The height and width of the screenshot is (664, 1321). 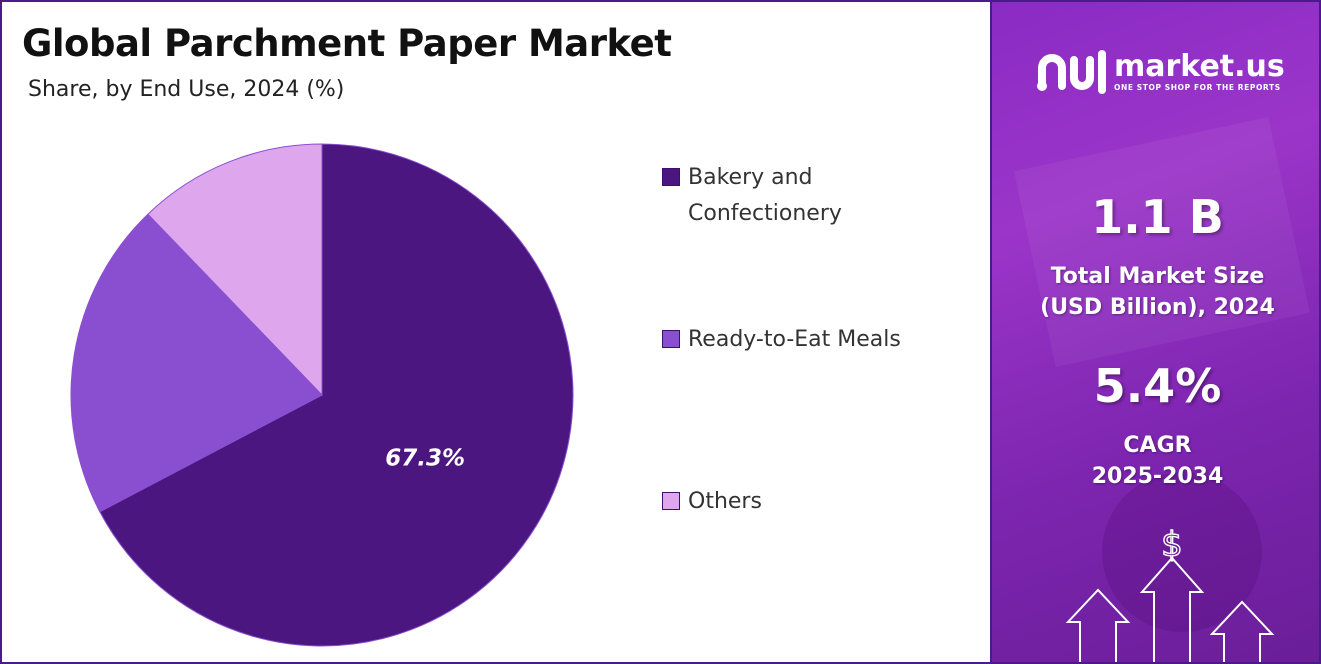 I want to click on pie-slice-others, so click(x=235, y=270).